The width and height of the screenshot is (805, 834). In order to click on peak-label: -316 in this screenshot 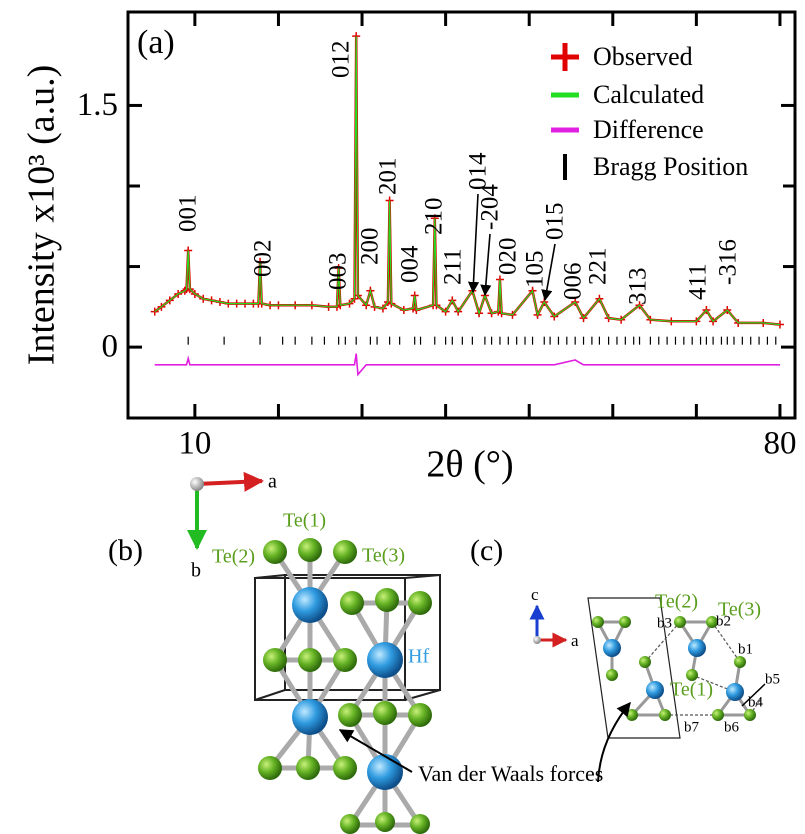, I will do `click(728, 262)`.